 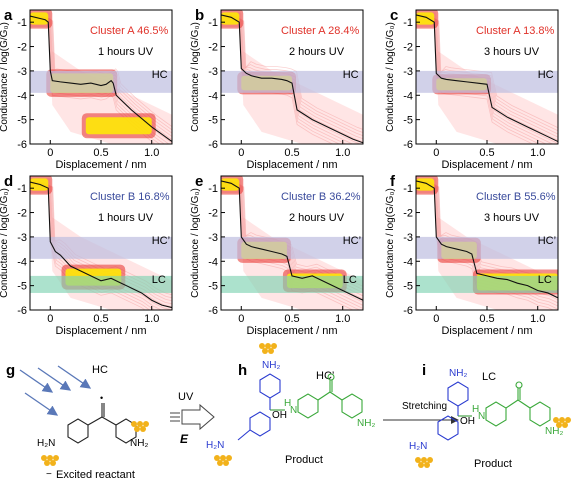 I want to click on cluster-label: Cluster A 13.8%, so click(x=515, y=31).